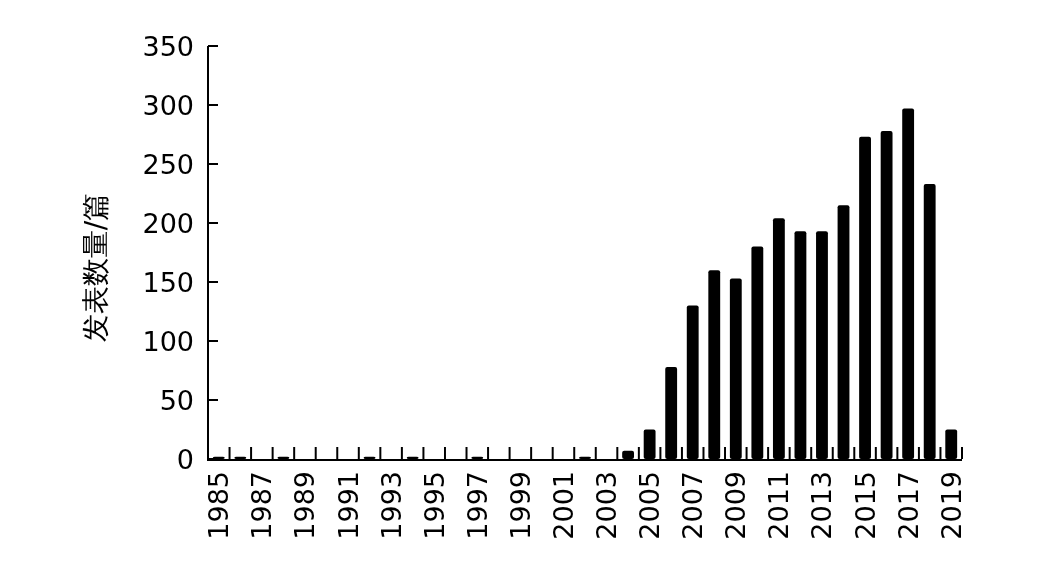 The height and width of the screenshot is (564, 1063). I want to click on y-tick-label: 0, so click(185, 459).